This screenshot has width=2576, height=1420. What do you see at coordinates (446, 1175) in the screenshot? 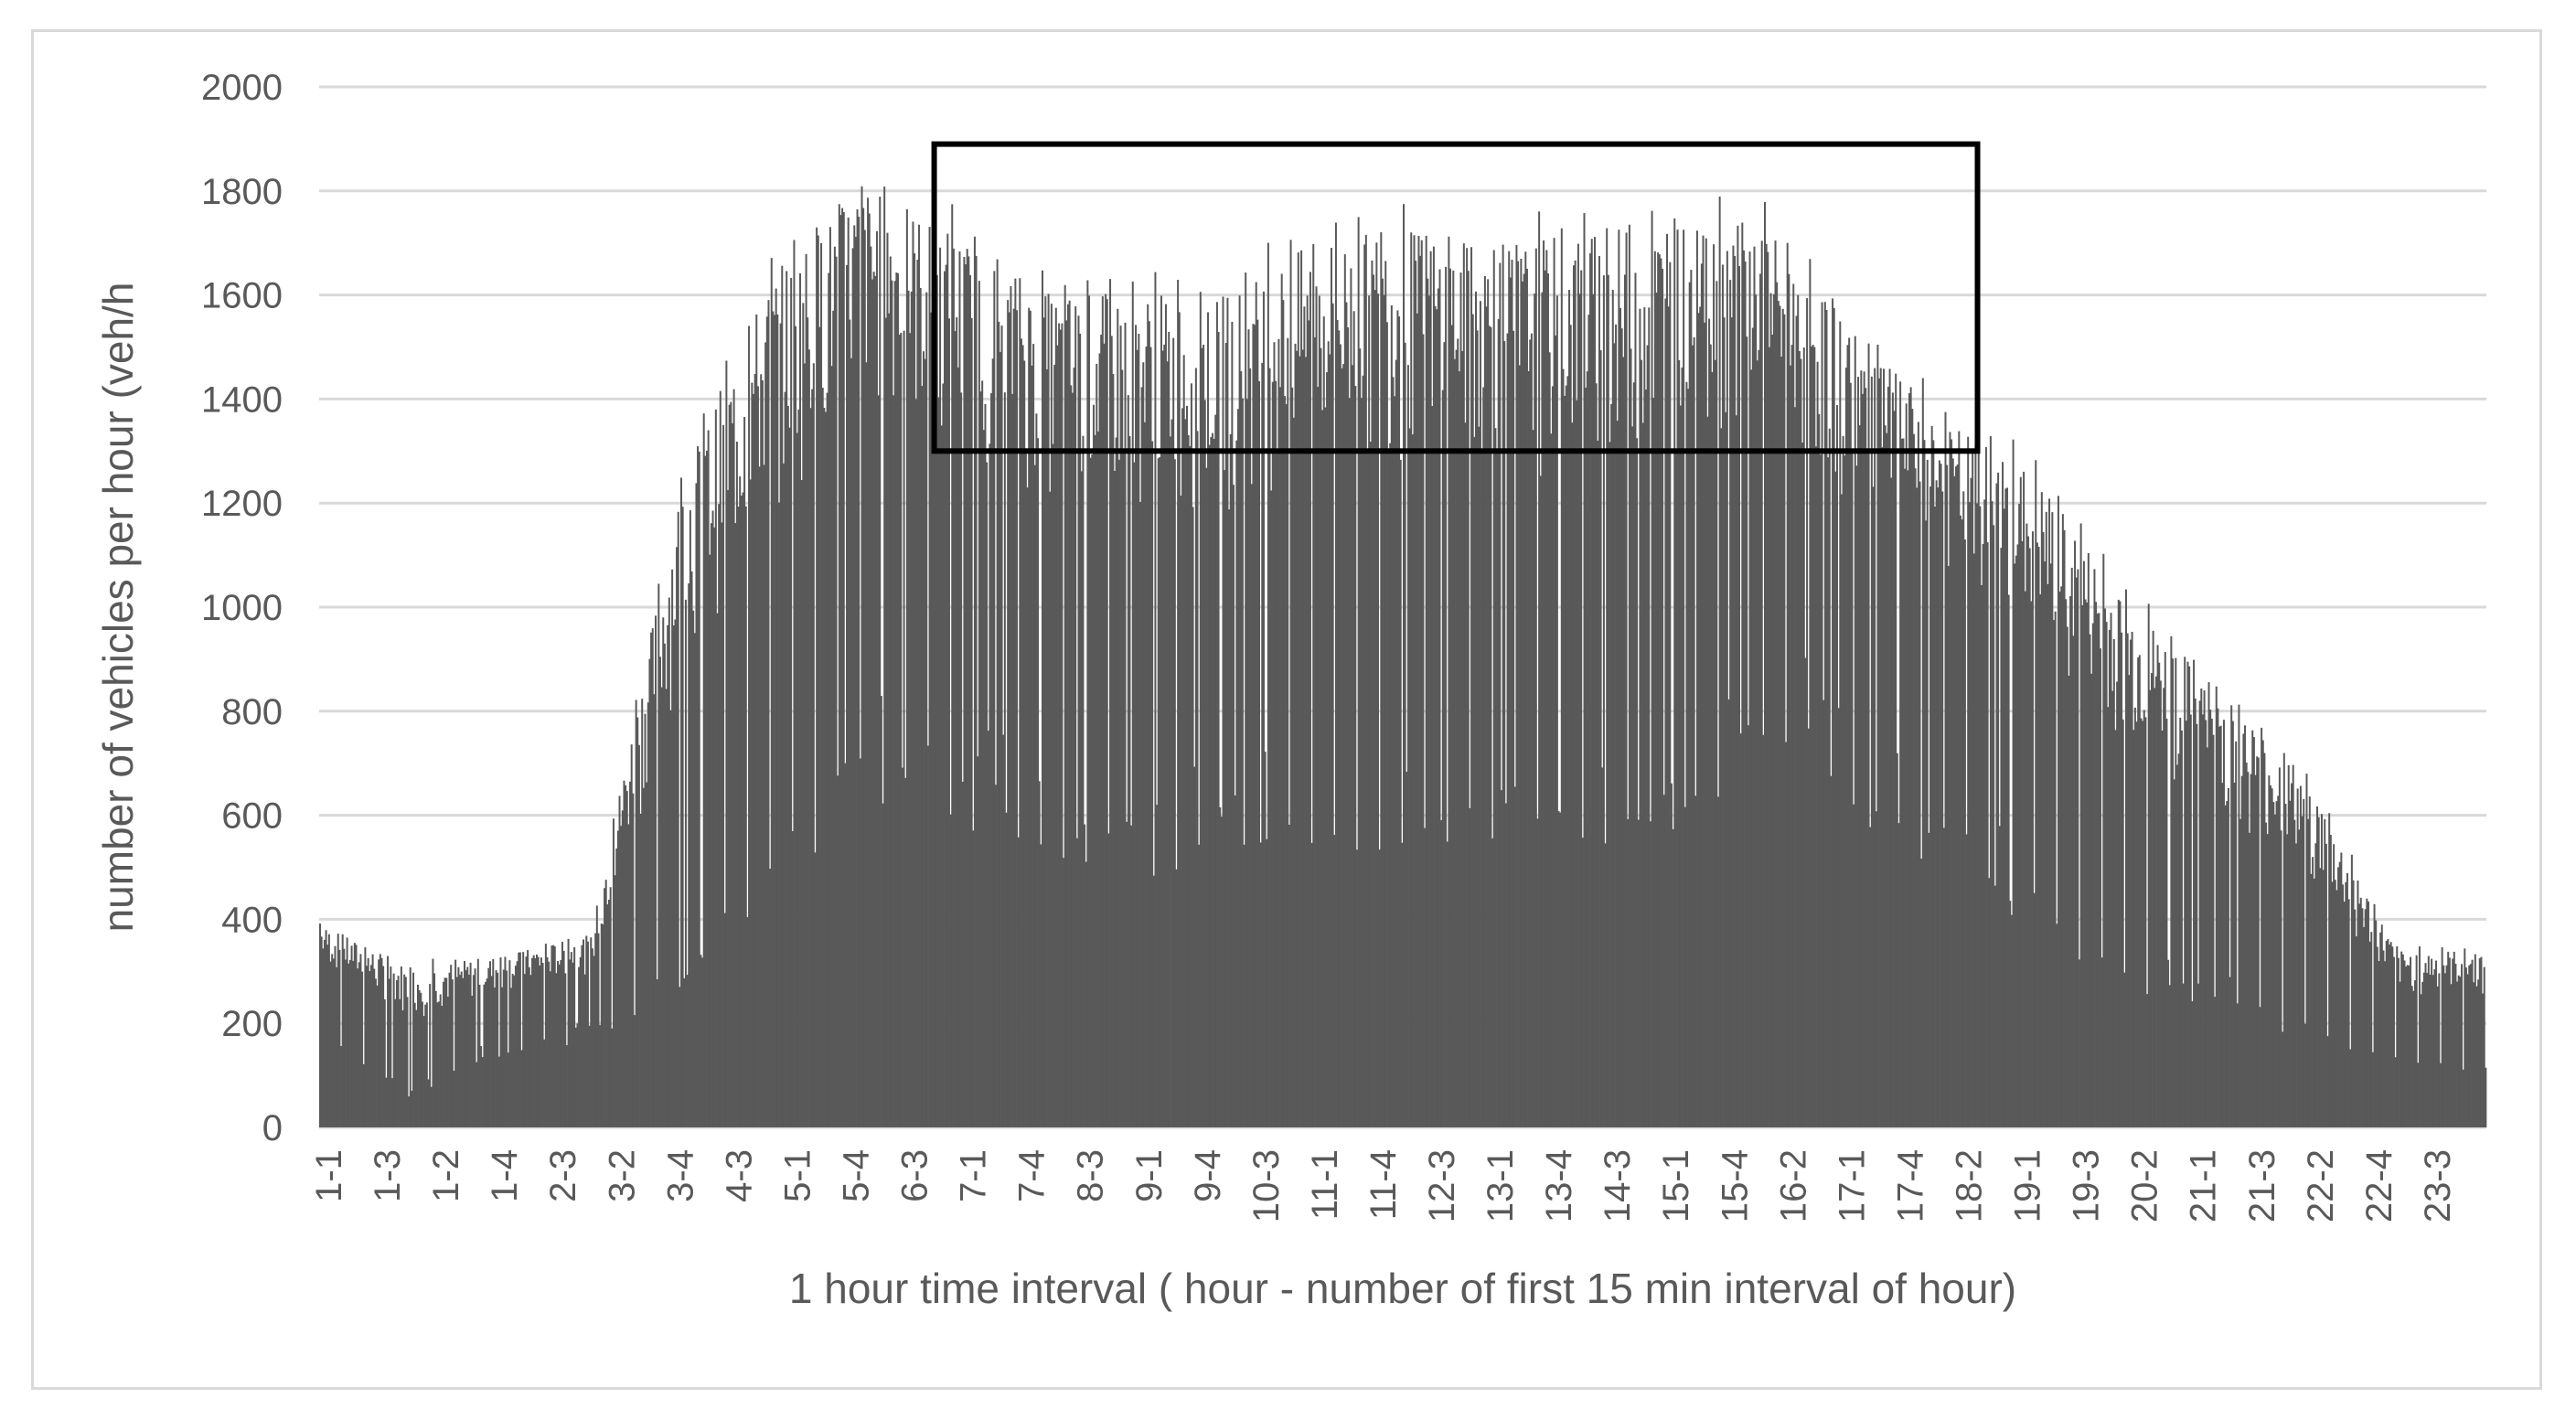
I see `x-tick-label: 1-2` at bounding box center [446, 1175].